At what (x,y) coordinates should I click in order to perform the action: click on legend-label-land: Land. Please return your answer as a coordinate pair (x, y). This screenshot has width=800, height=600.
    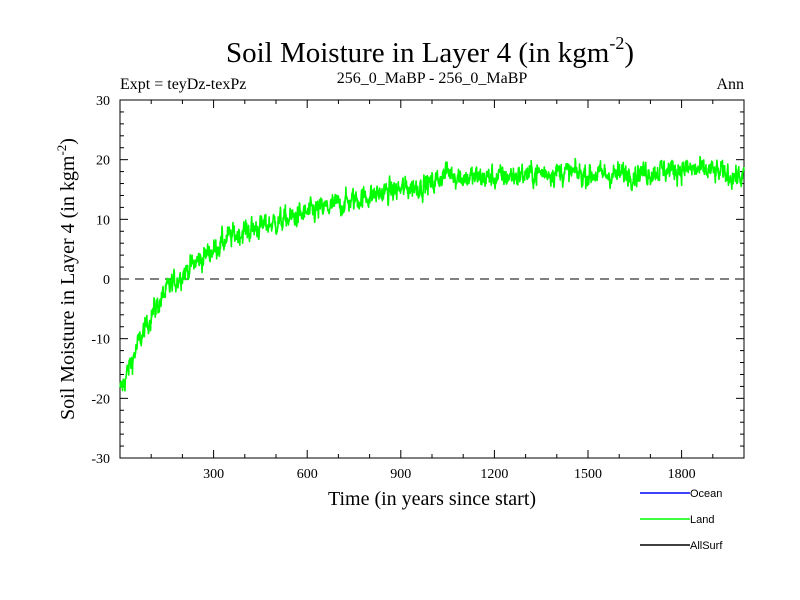
    Looking at the image, I should click on (702, 520).